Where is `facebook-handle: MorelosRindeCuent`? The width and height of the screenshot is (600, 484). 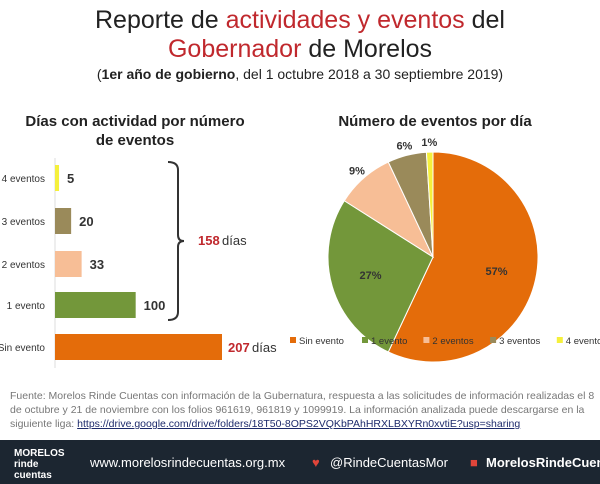 facebook-handle: MorelosRindeCuent is located at coordinates (543, 462).